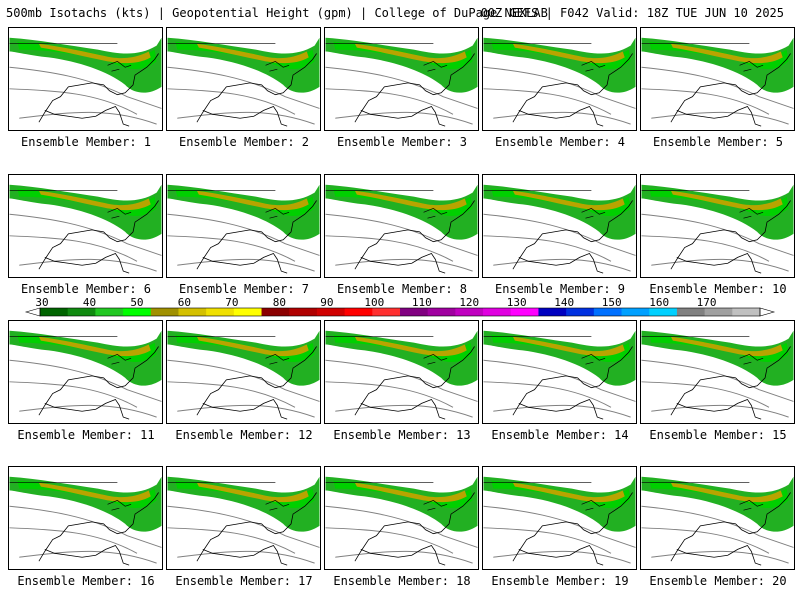 This screenshot has height=600, width=800. Describe the element at coordinates (244, 581) in the screenshot. I see `ensemble-member-label: Ensemble Member: 17` at that location.